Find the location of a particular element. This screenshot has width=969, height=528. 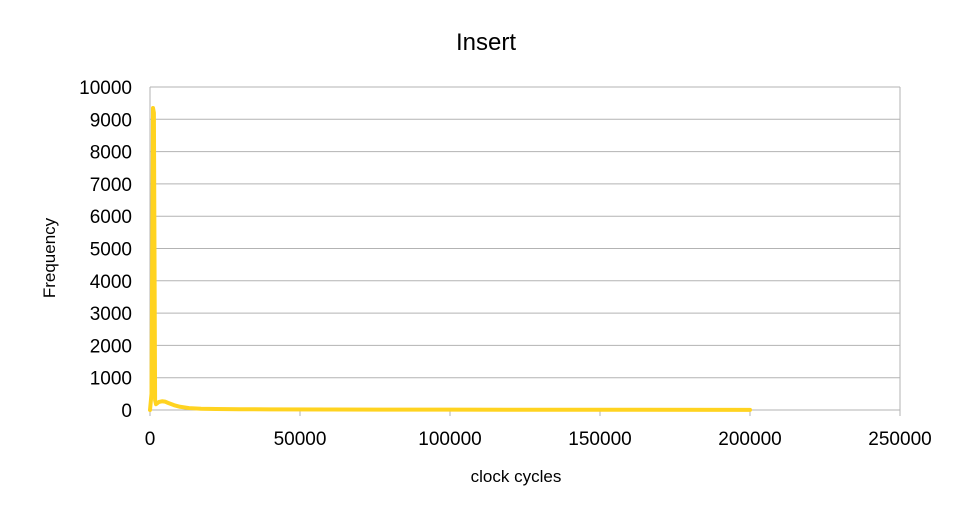

chart-title: Insert is located at coordinates (486, 42).